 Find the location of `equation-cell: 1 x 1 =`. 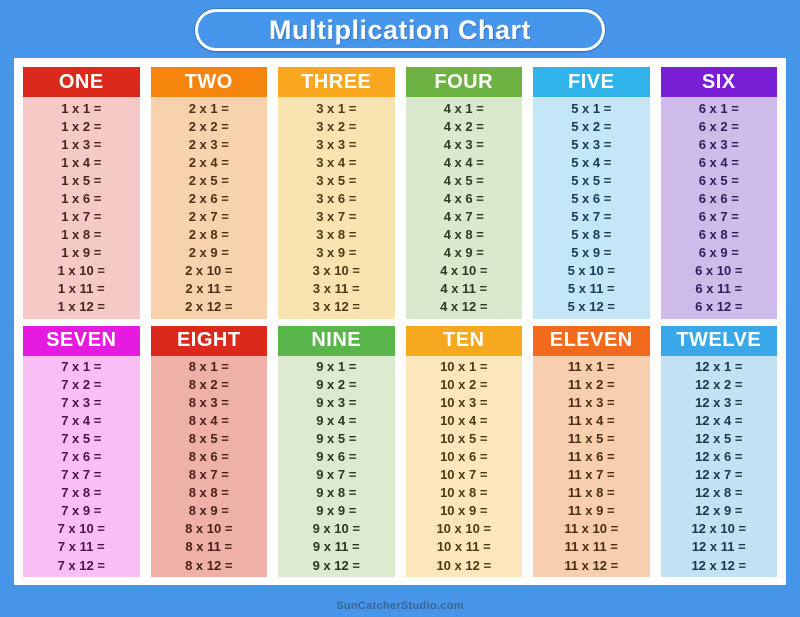

equation-cell: 1 x 1 = is located at coordinates (81, 108).